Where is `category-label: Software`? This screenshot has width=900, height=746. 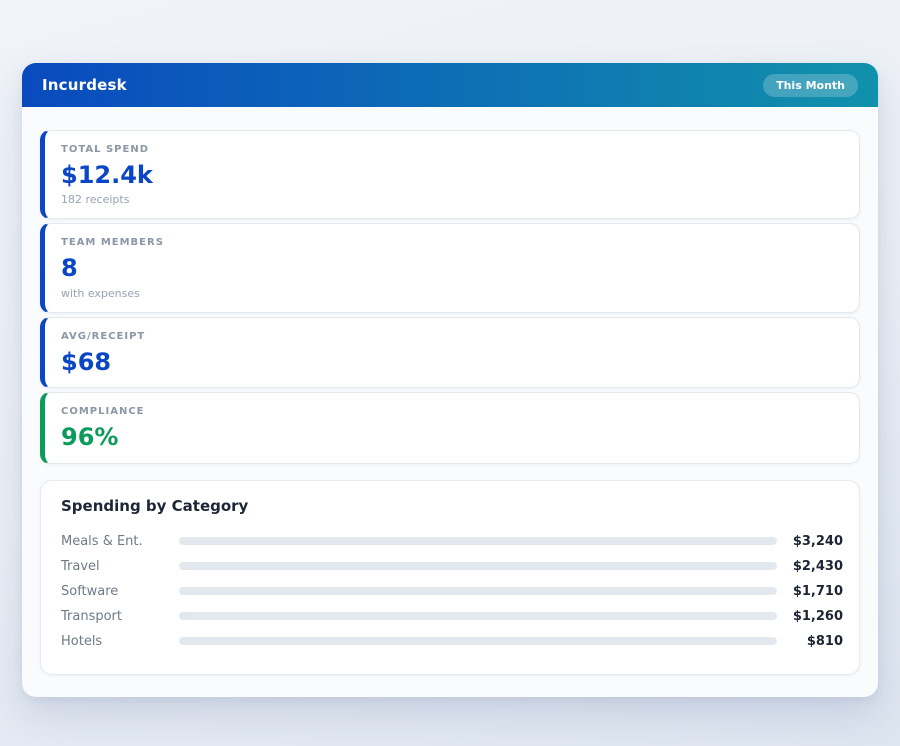 category-label: Software is located at coordinates (90, 591).